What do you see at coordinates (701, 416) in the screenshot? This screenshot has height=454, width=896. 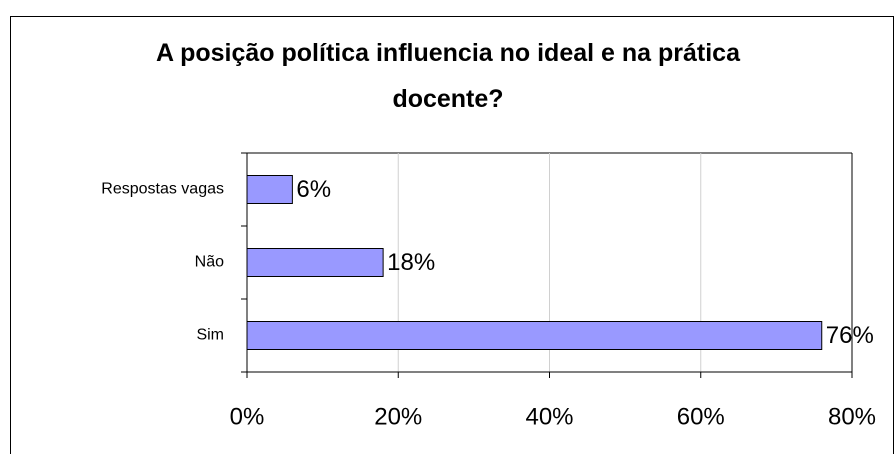 I see `x-tick-label: 60%` at bounding box center [701, 416].